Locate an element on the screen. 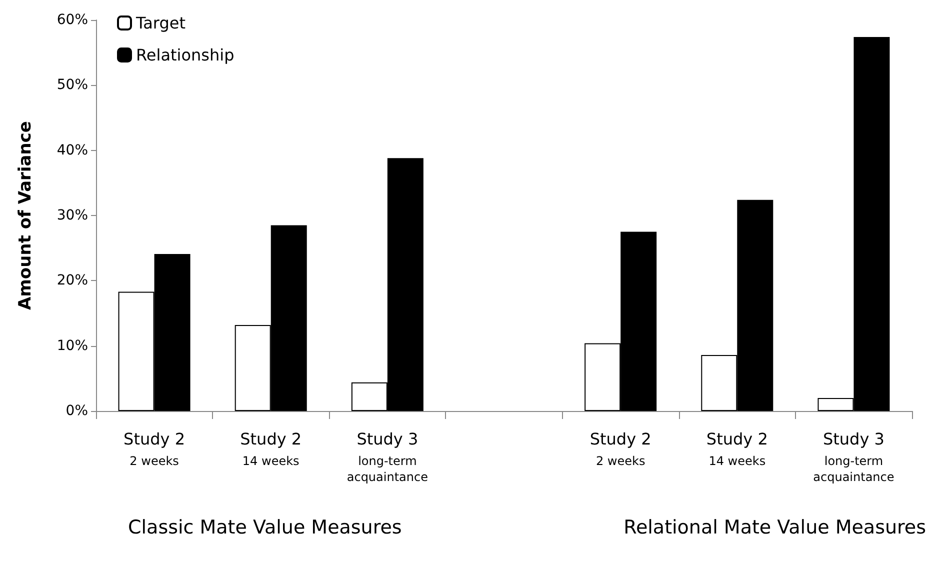  y-tick-label: 60% is located at coordinates (72, 20).